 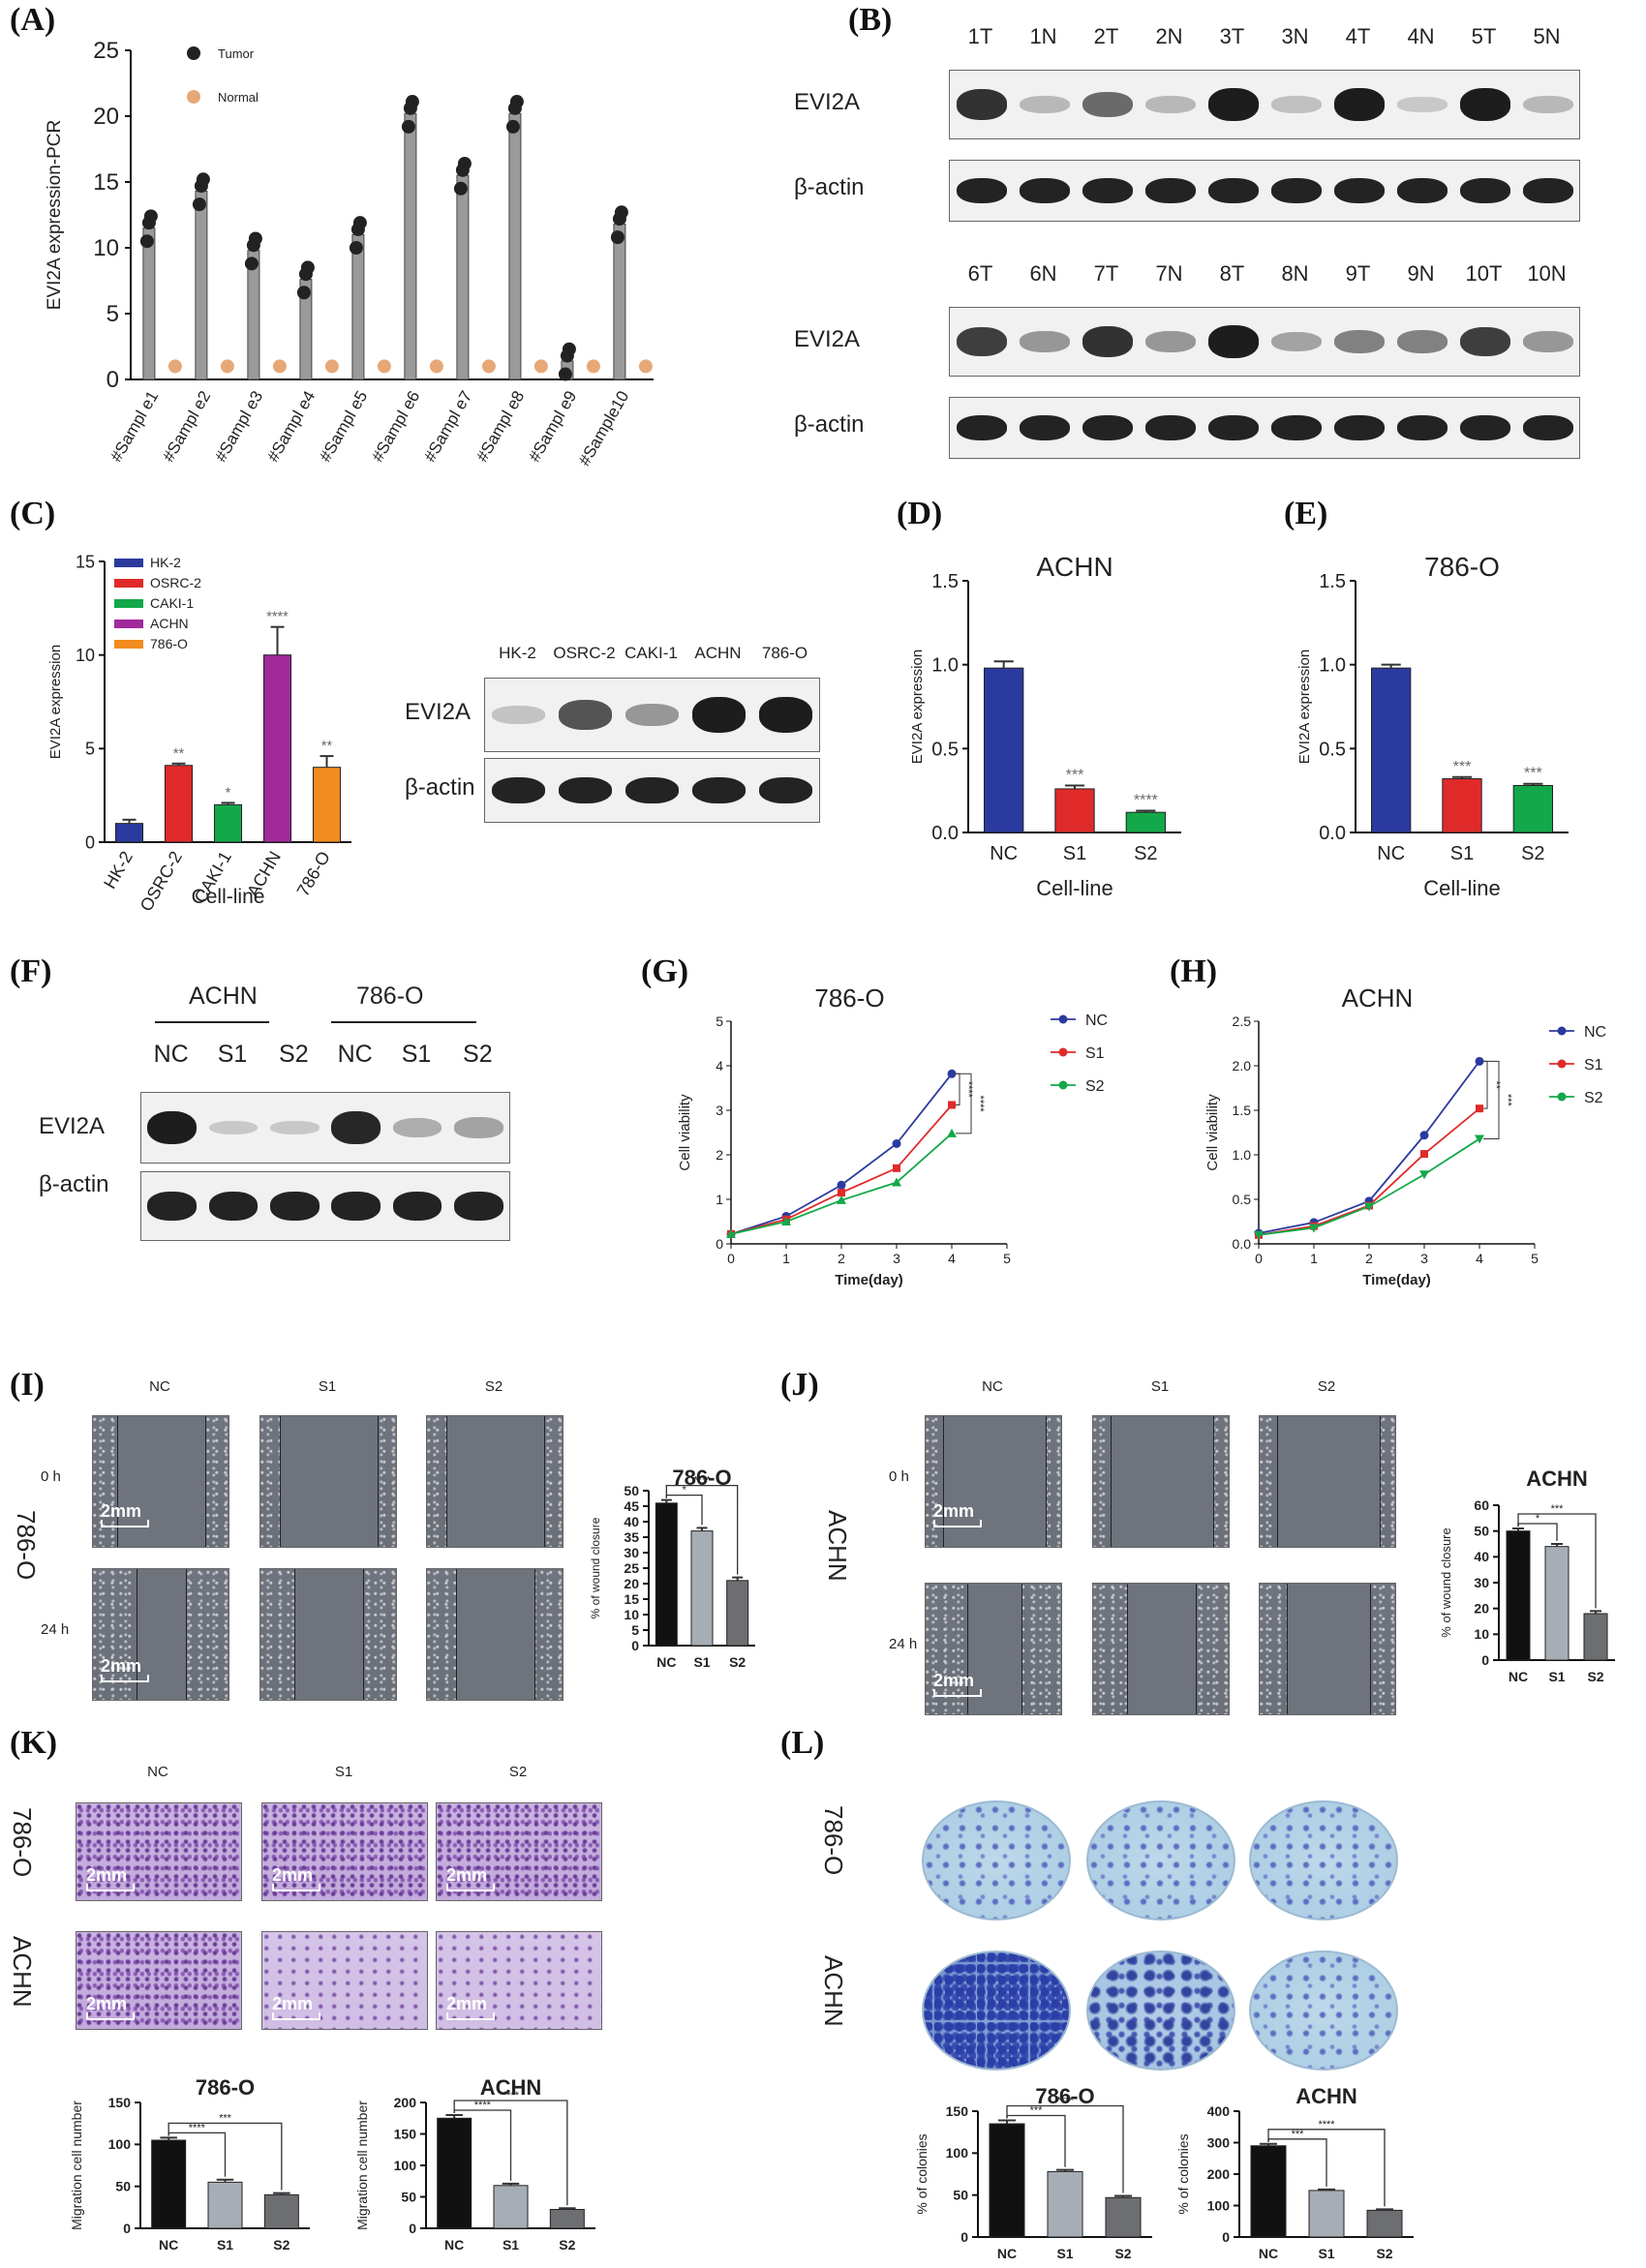 What do you see at coordinates (1482, 1556) in the screenshot?
I see `y-tick-label: 40` at bounding box center [1482, 1556].